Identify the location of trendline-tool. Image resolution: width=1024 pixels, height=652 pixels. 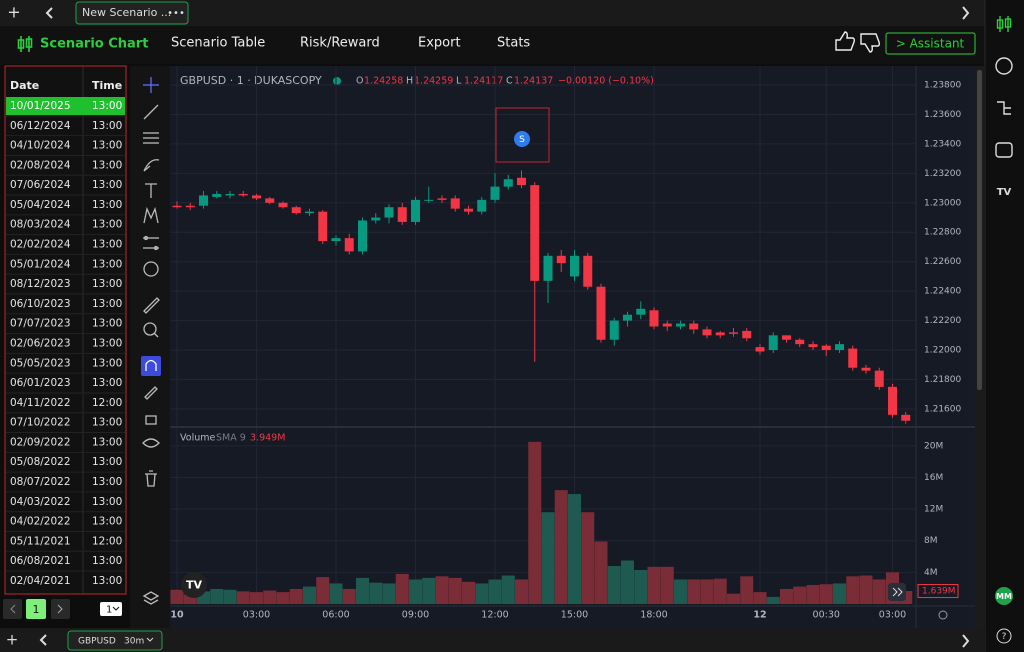
(151, 112).